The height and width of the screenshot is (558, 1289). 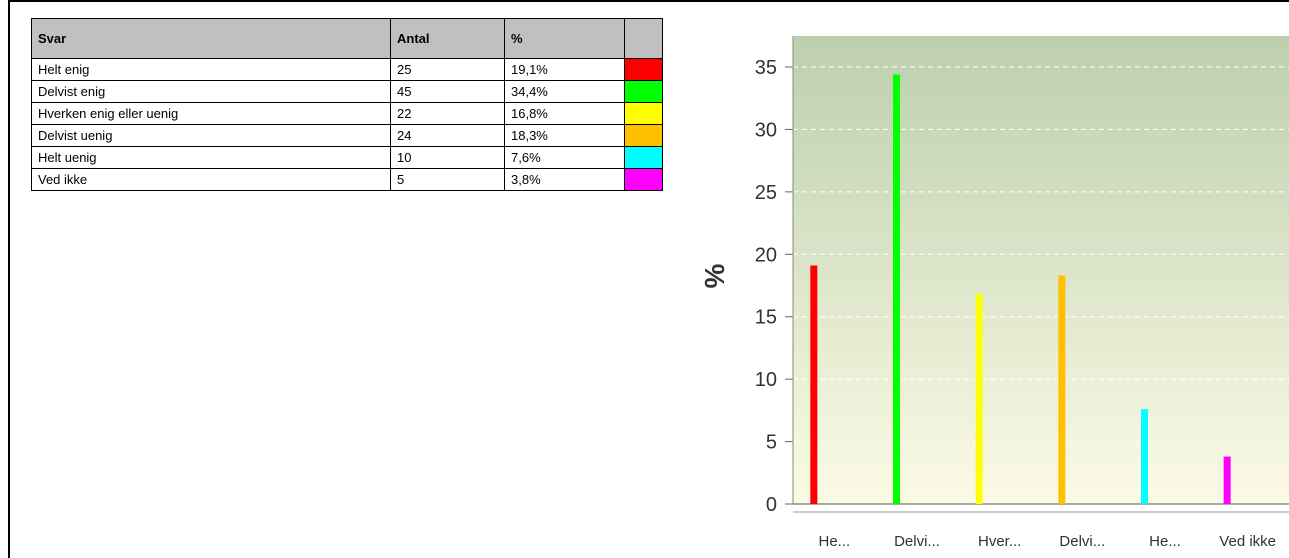 I want to click on cell-antal: 5, so click(x=447, y=179).